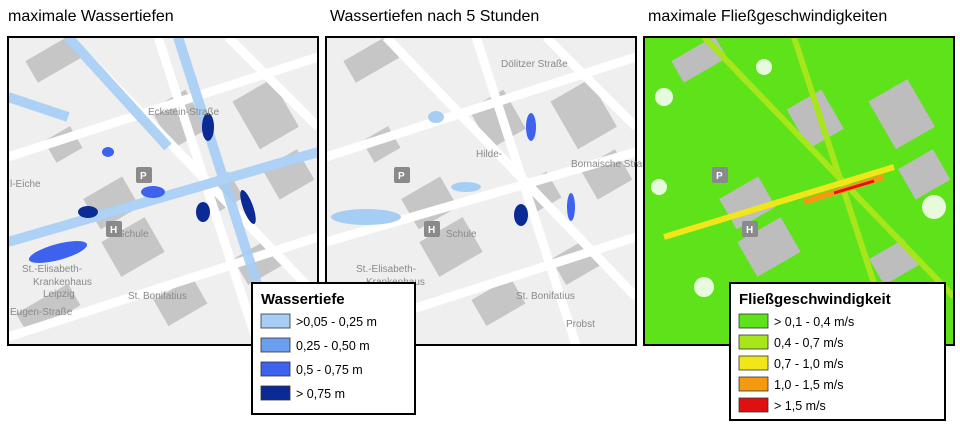 The height and width of the screenshot is (427, 960). Describe the element at coordinates (184, 112) in the screenshot. I see `map-label: Eckstein-Straße` at that location.